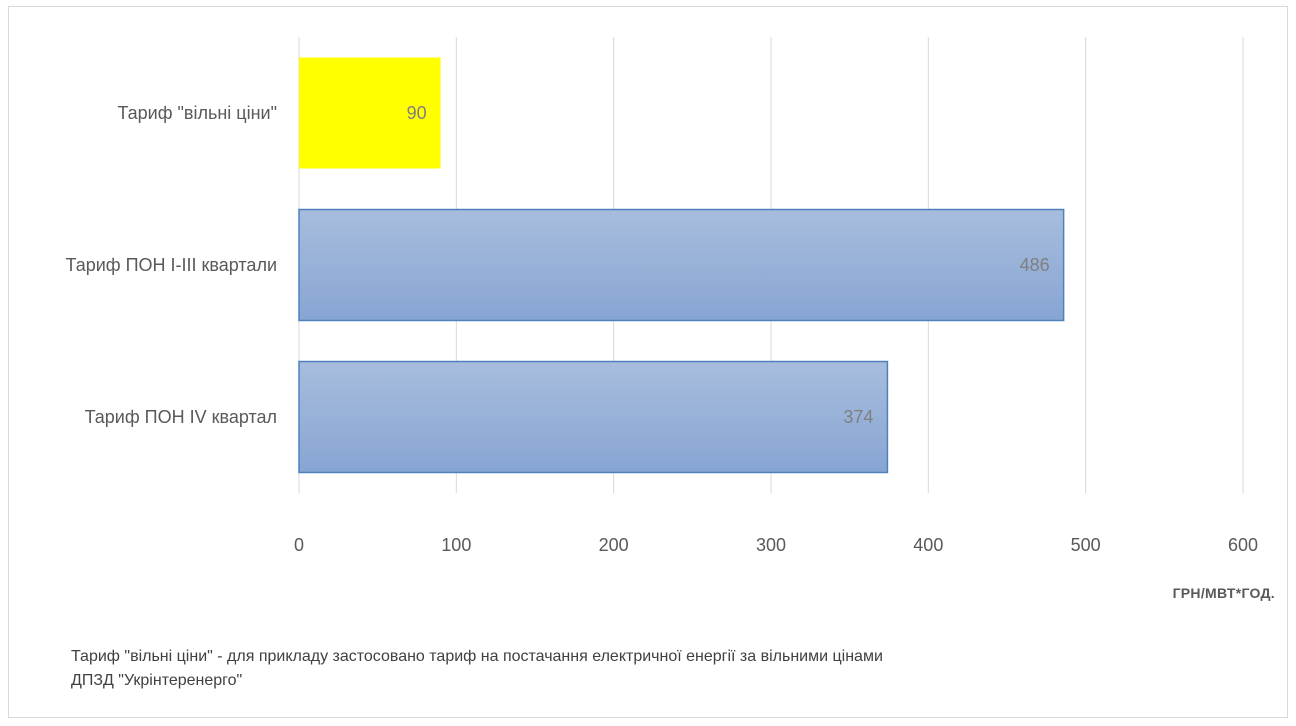 The width and height of the screenshot is (1296, 726). I want to click on x-axis-tick-labels: 0 100 200 300 400 500 600, so click(776, 545).